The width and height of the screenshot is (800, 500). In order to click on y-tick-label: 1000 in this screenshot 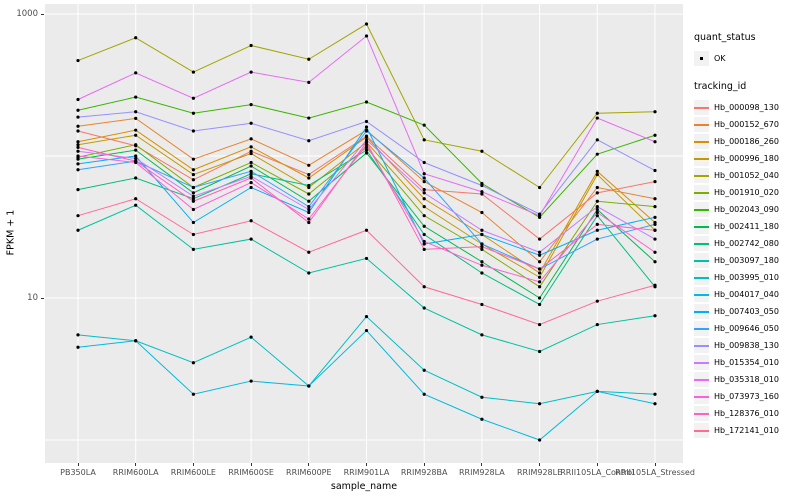, I will do `click(27, 14)`.